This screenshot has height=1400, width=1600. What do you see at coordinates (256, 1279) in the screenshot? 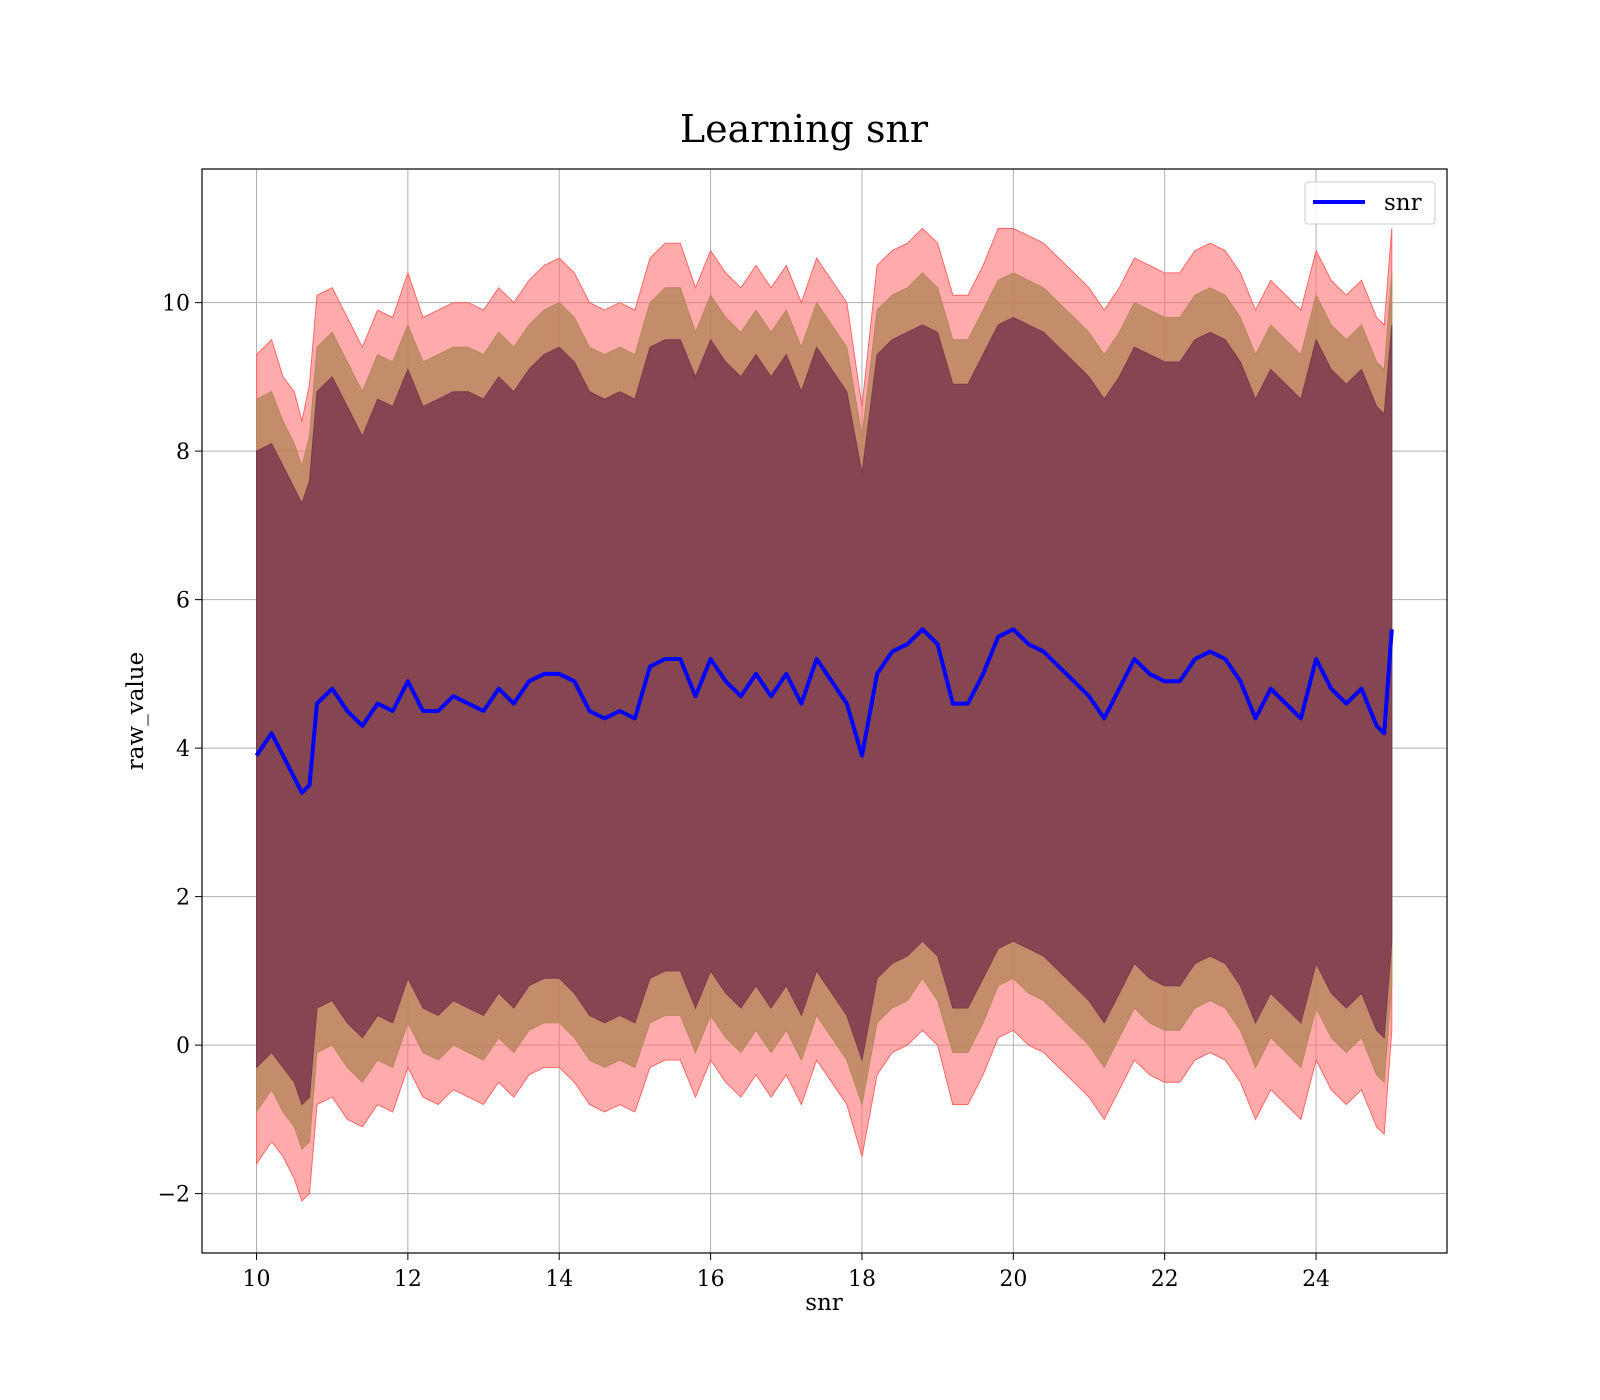
I see `x-tick-label: 10` at bounding box center [256, 1279].